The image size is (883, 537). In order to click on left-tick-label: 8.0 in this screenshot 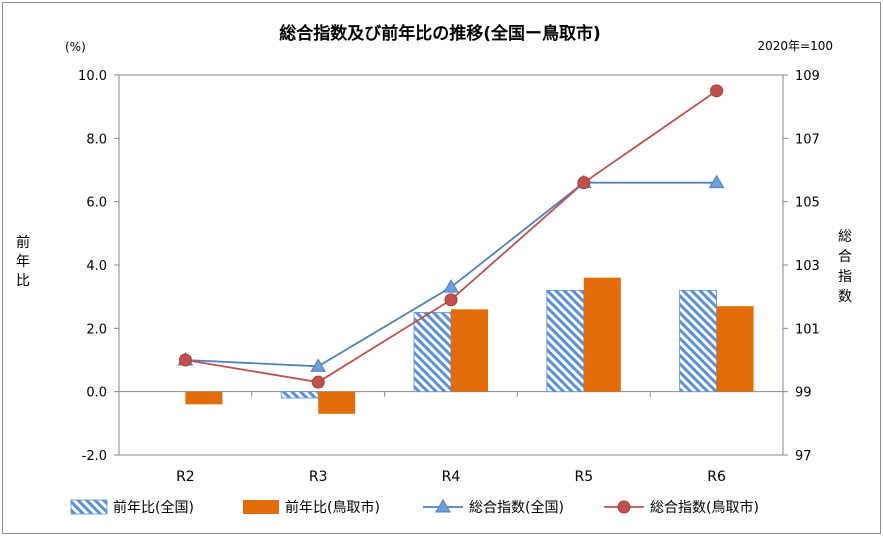, I will do `click(96, 139)`.